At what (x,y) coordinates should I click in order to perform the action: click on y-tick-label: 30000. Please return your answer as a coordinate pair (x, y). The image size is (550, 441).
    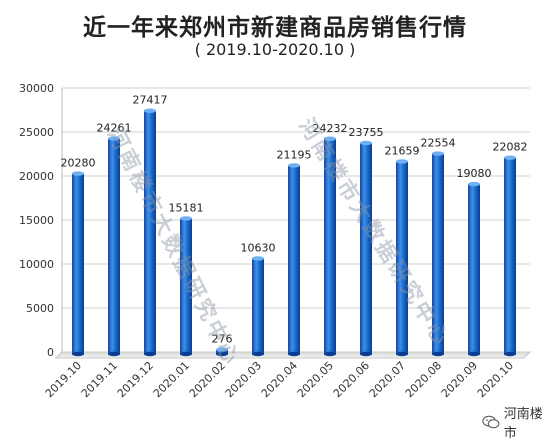
    Looking at the image, I should click on (36, 88).